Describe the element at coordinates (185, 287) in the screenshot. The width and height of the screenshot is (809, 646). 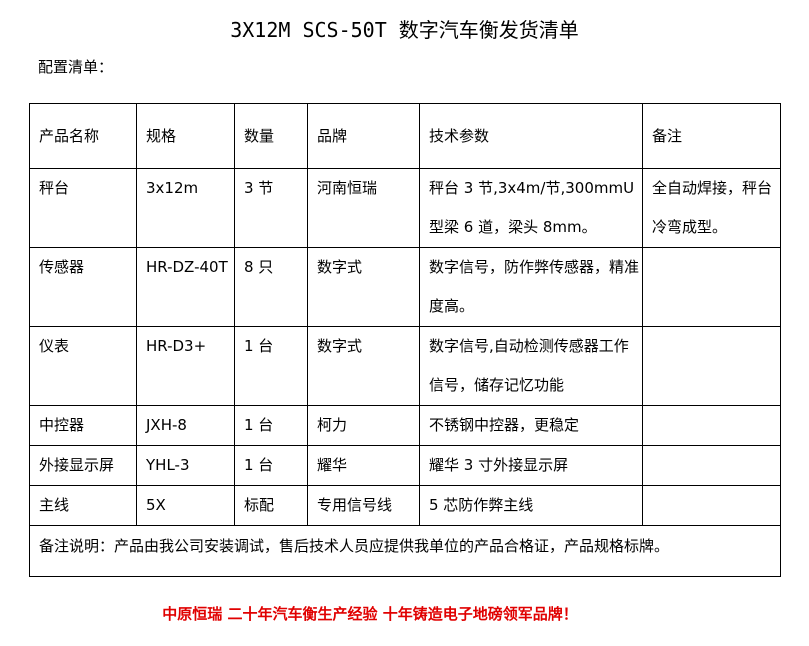
I see `cell: HR-DZ-40T` at that location.